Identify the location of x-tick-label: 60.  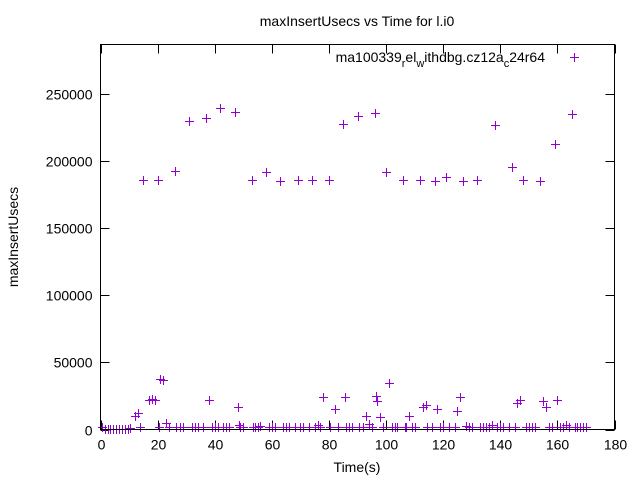
(273, 445).